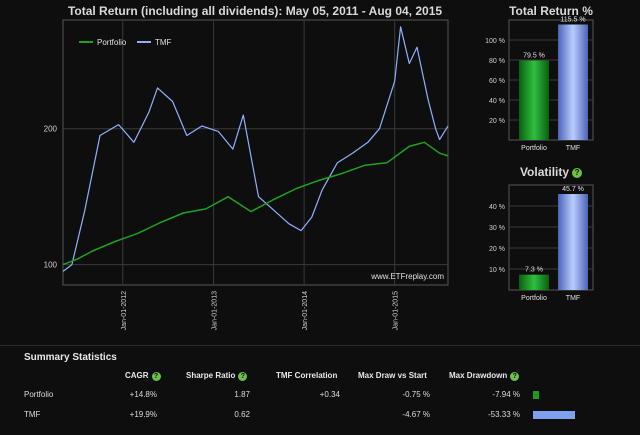 The image size is (640, 435). I want to click on total-return-category-label: TMF, so click(573, 148).